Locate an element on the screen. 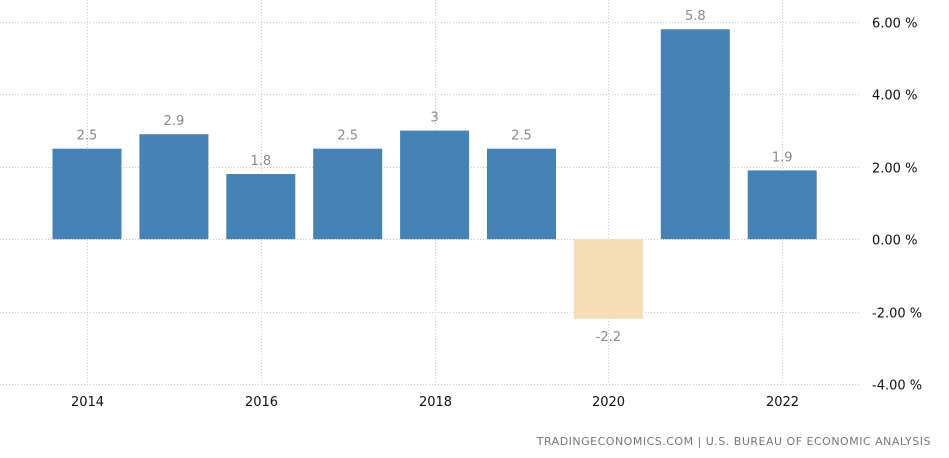 The height and width of the screenshot is (458, 949). y-tick-label: -2.00 % is located at coordinates (897, 314).